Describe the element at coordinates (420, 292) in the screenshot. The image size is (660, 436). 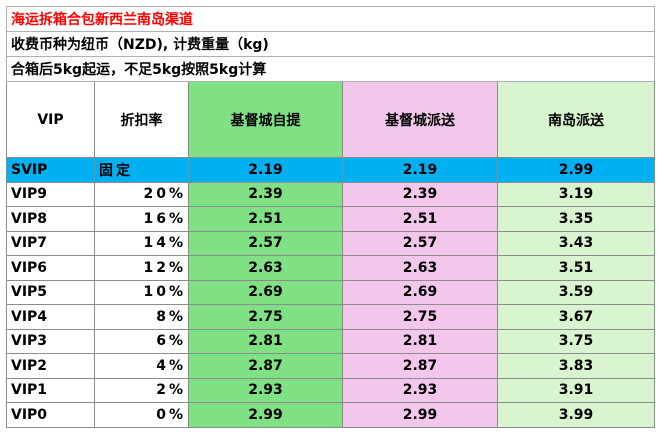
I see `delivery-price-cell: 2.69` at that location.